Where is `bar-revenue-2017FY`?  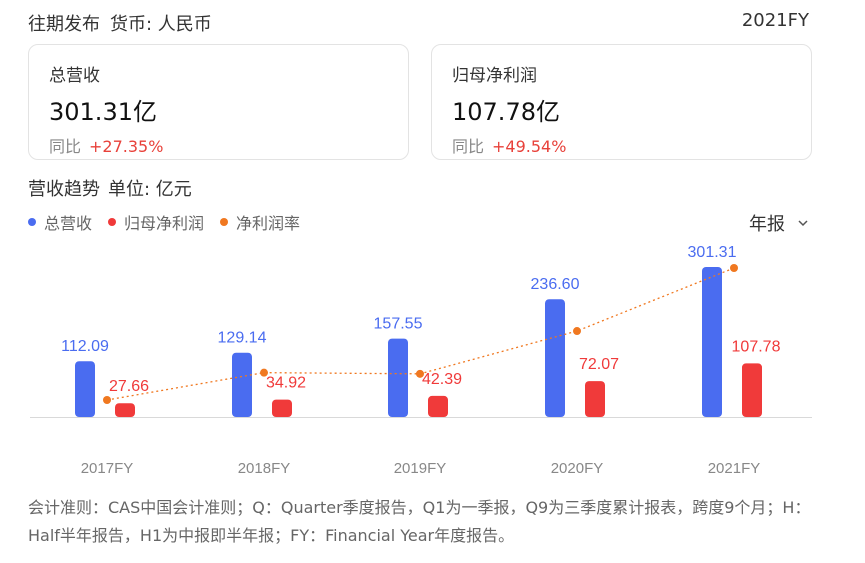
bar-revenue-2017FY is located at coordinates (85, 389).